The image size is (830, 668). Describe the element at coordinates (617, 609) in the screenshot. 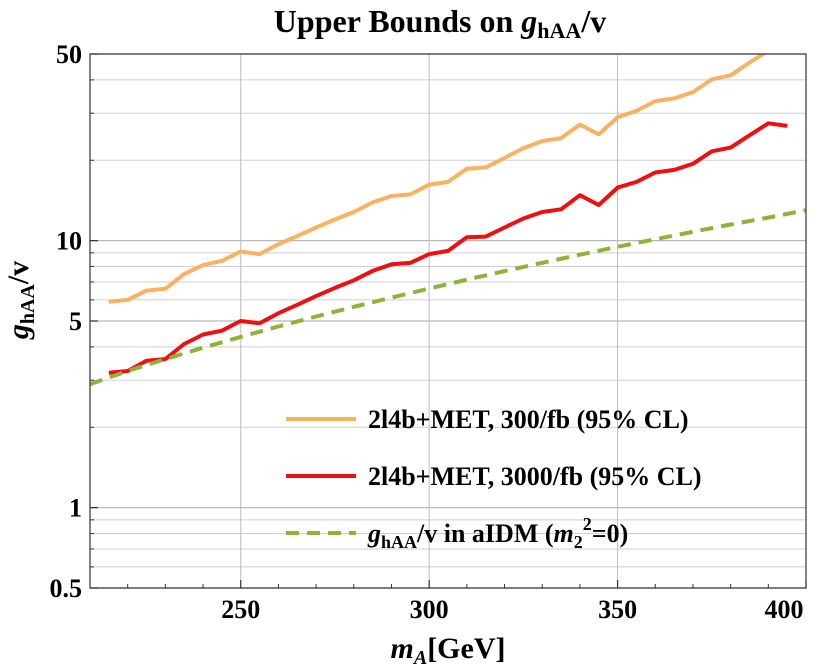

I see `x-tick-label: 350` at that location.